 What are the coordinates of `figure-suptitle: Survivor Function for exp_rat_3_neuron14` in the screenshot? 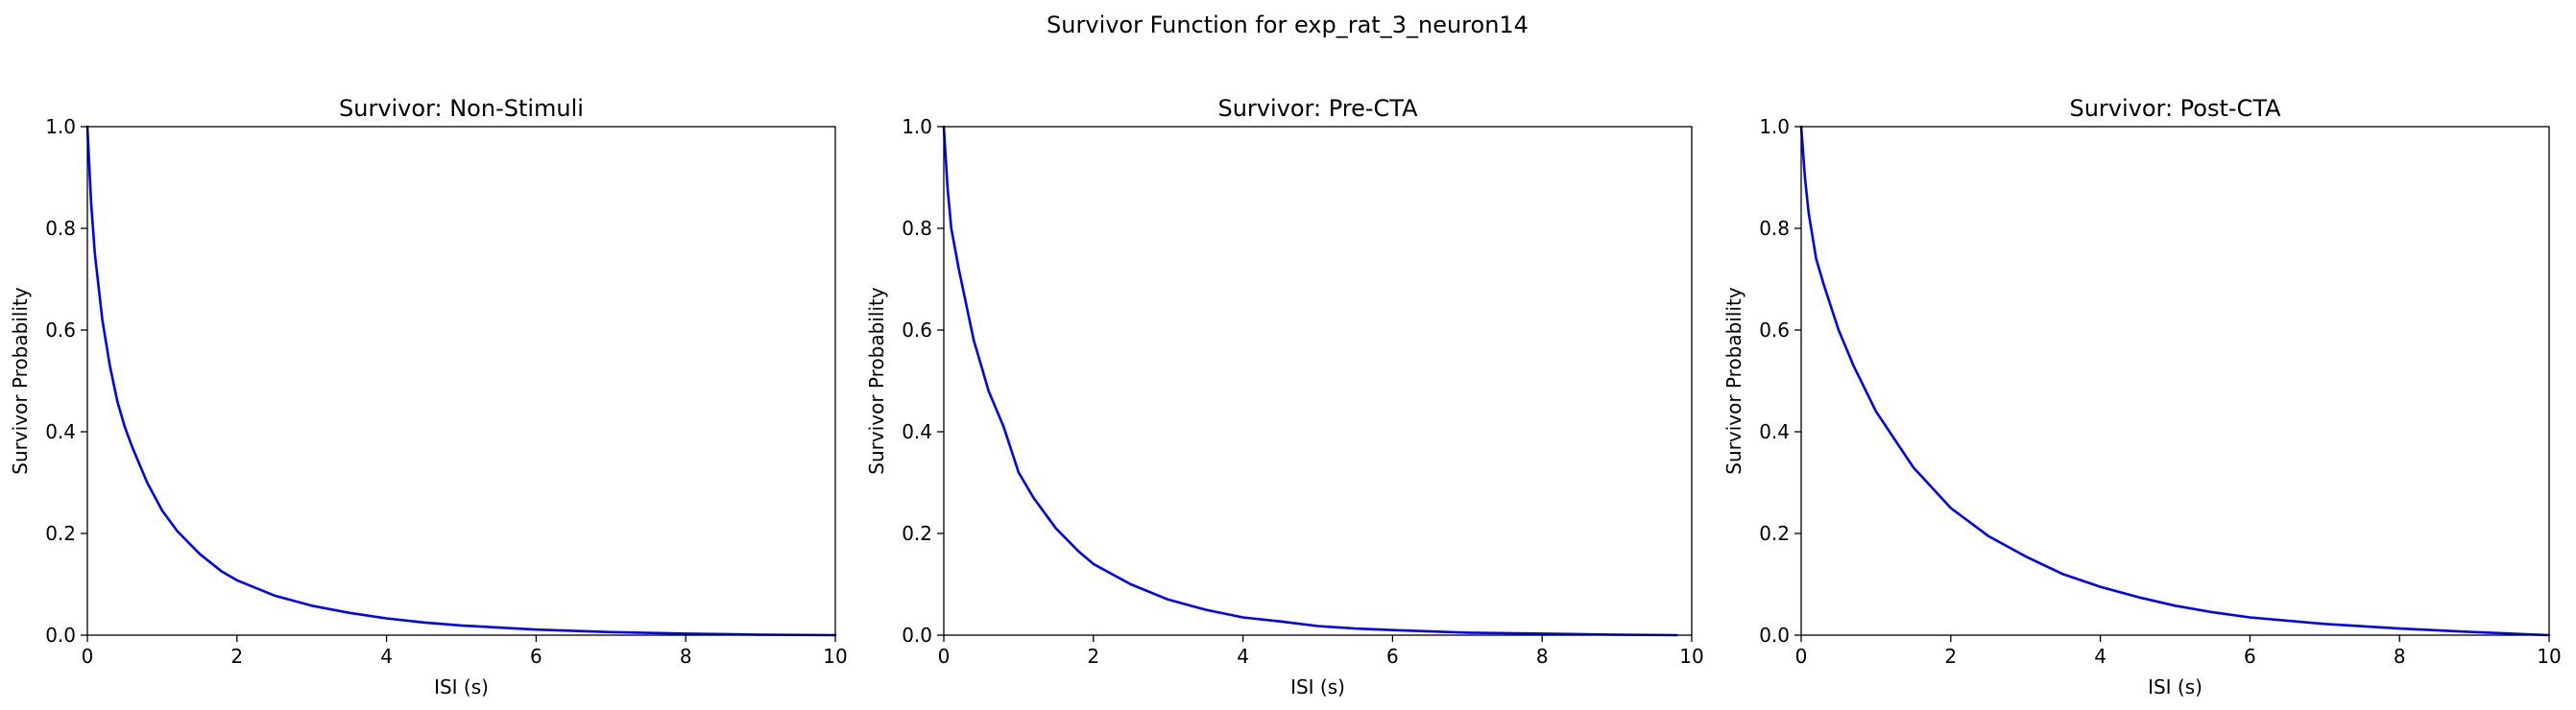 It's located at (1288, 25).